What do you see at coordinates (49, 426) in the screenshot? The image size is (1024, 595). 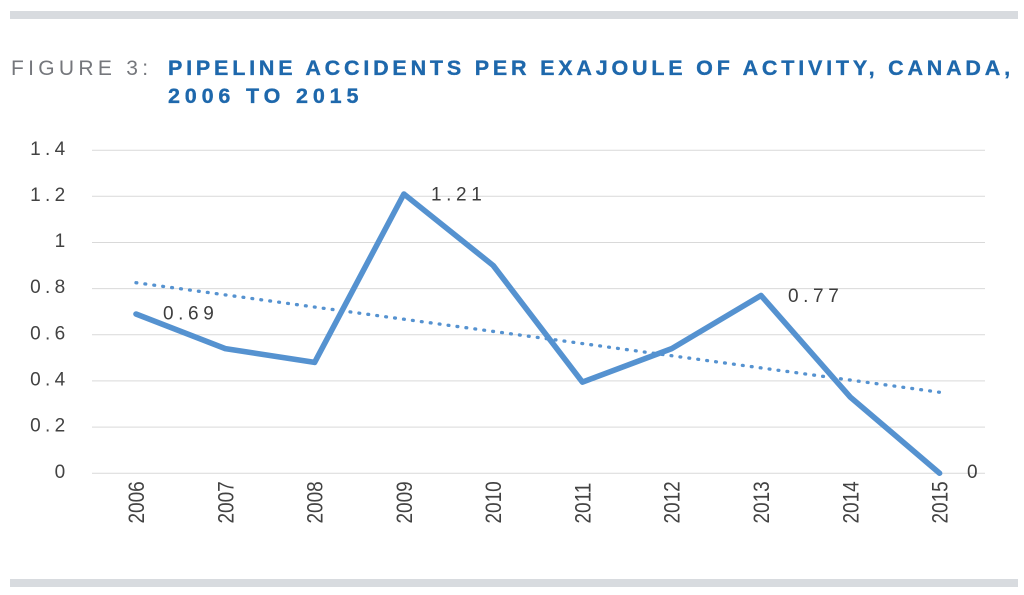 I see `svg-text: 0.2` at bounding box center [49, 426].